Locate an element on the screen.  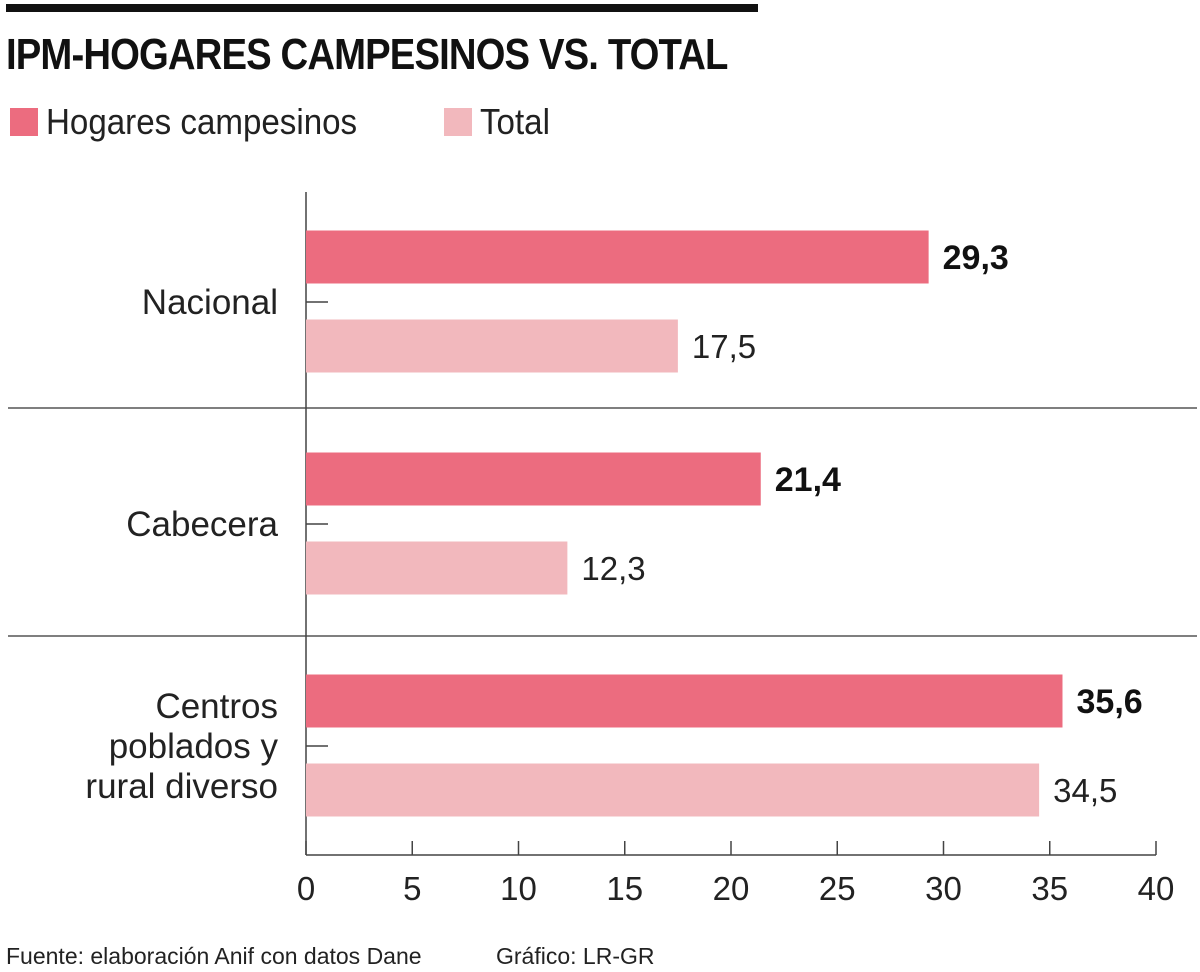
data-label: 35,6 is located at coordinates (1110, 702).